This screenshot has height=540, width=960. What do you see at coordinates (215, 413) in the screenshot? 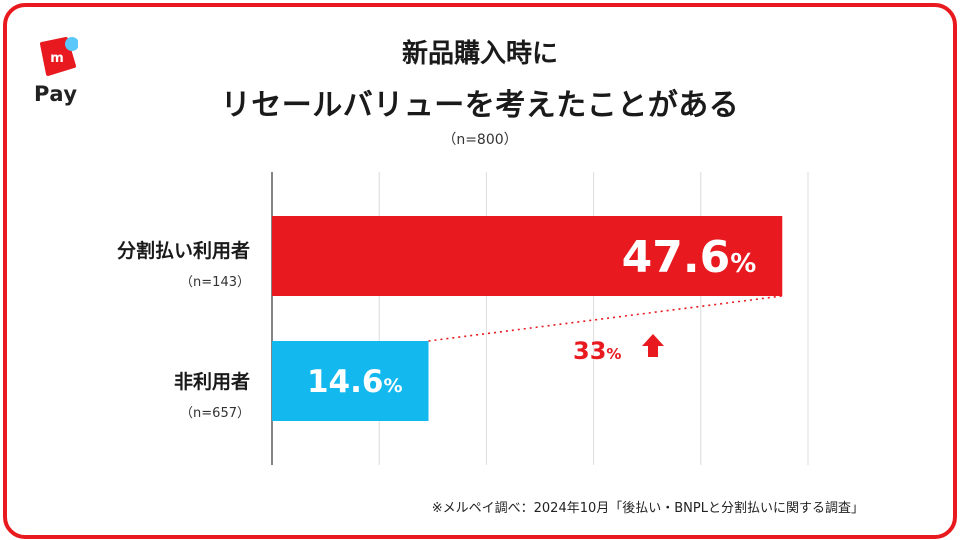
I see `category-sample-size: （n=657）` at bounding box center [215, 413].